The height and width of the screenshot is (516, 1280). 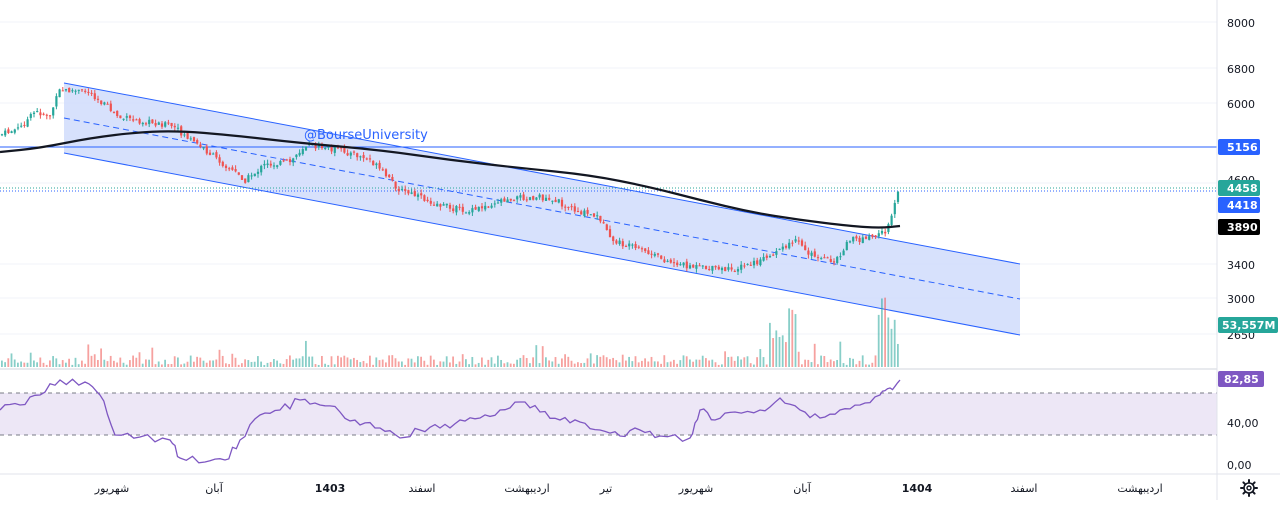 I want to click on y-tick: 6000, so click(x=1241, y=104).